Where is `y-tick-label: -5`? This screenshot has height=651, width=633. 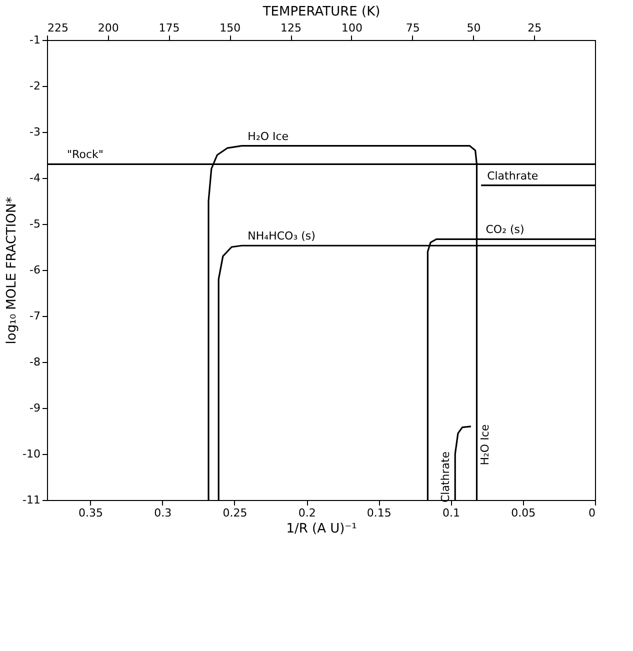 y-tick-label: -5 is located at coordinates (35, 224).